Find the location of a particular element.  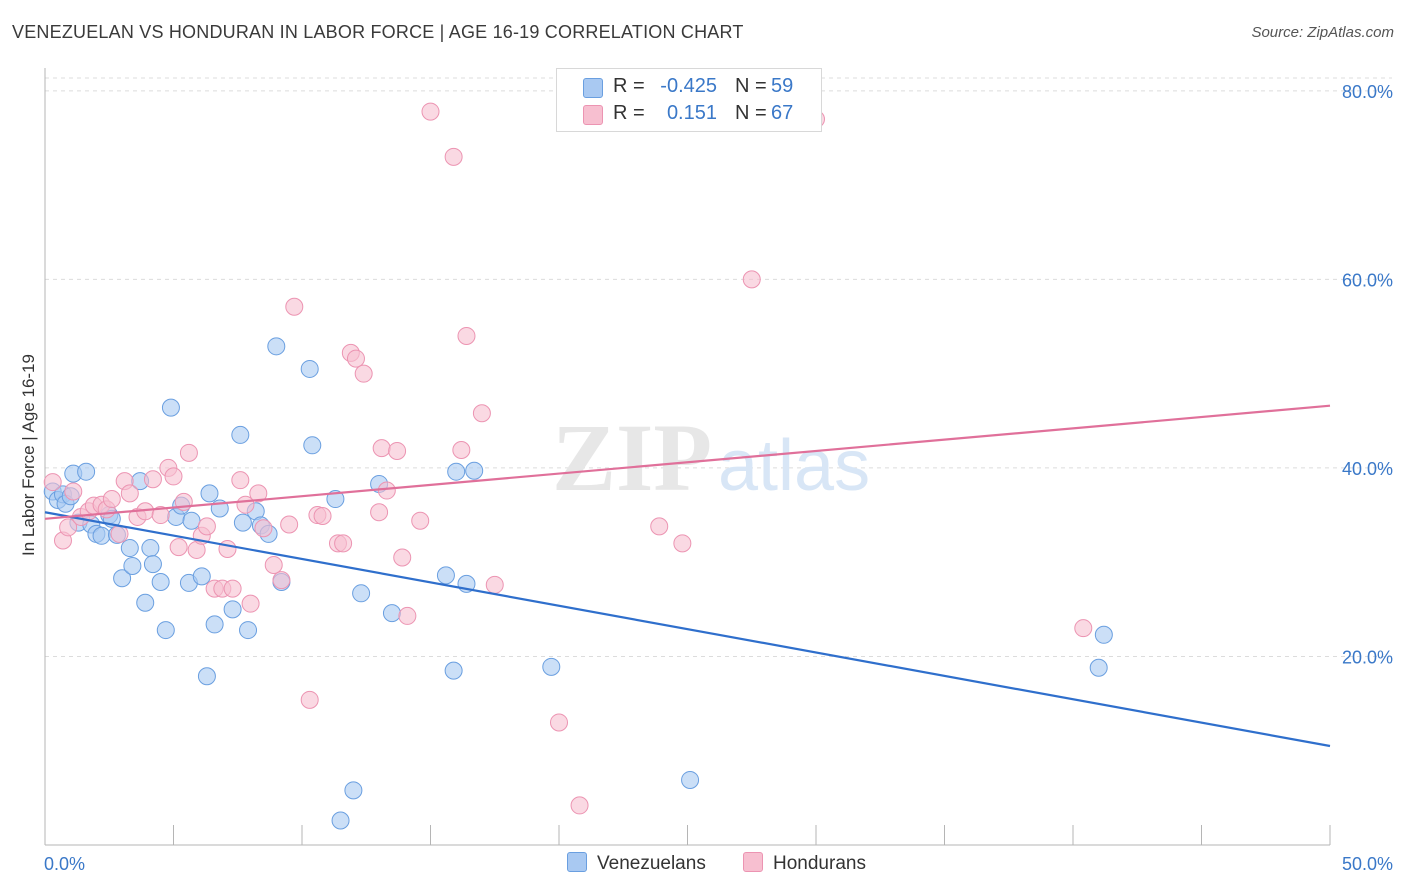

legend-swatch-hondurans is located at coordinates (593, 115).